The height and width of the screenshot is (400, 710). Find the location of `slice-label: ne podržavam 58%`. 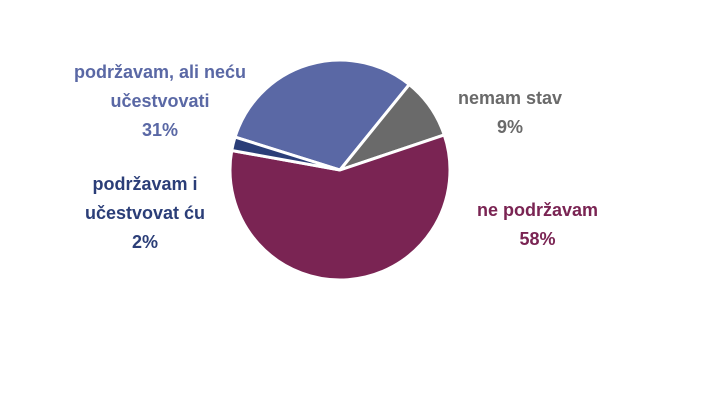

slice-label: ne podržavam 58% is located at coordinates (537, 225).